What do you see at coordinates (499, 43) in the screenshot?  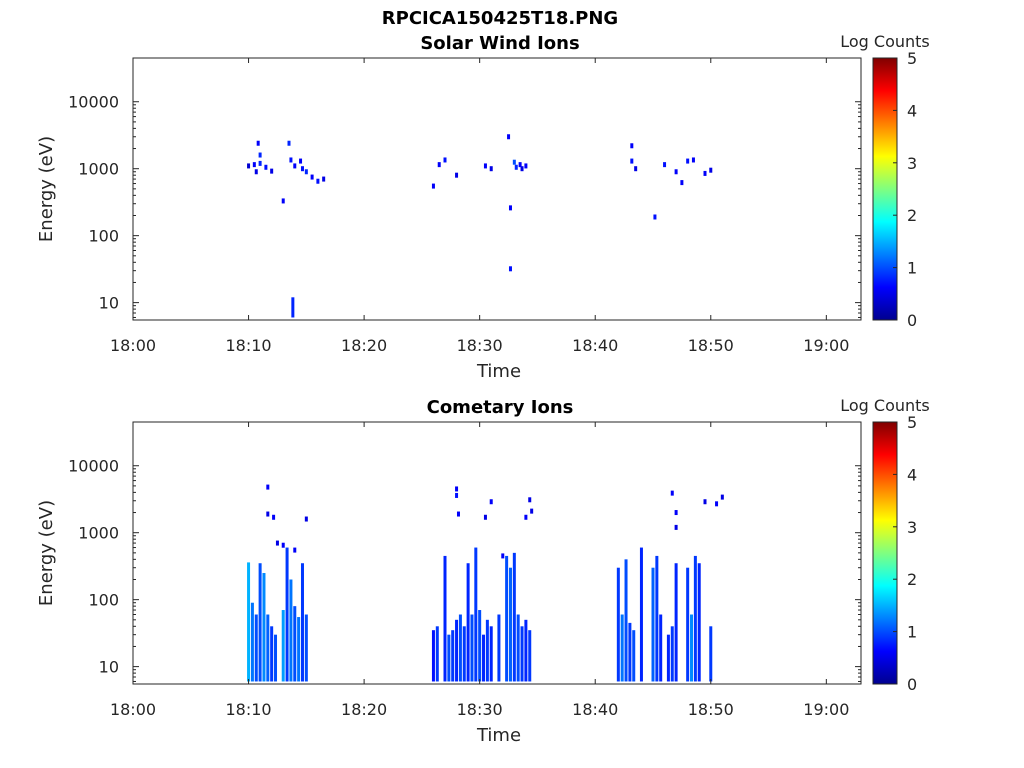 I see `panel-title: Solar Wind Ions` at bounding box center [499, 43].